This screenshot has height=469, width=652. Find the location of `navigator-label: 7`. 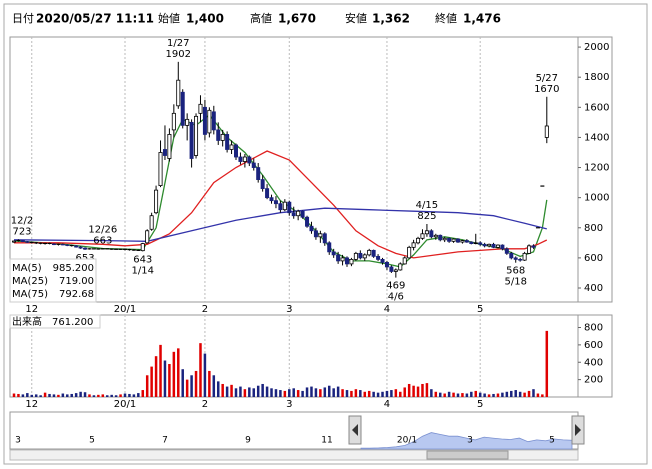

navigator-label: 7 is located at coordinates (165, 441).